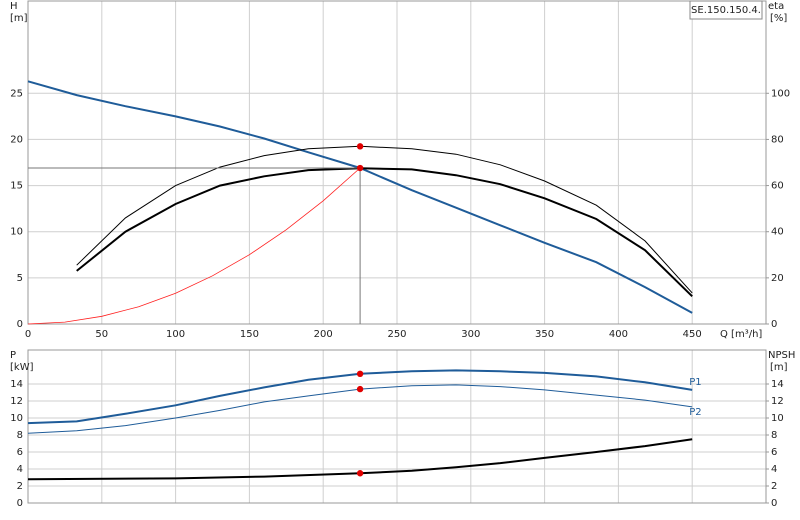 Image resolution: width=800 pixels, height=520 pixels. I want to click on y2-tick-label: 20, so click(777, 278).